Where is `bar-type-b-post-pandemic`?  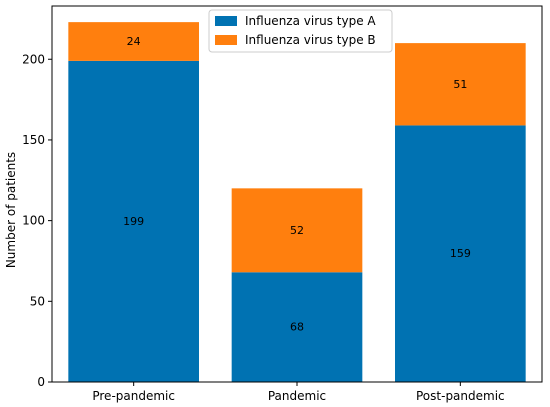
bar-type-b-post-pandemic is located at coordinates (460, 84).